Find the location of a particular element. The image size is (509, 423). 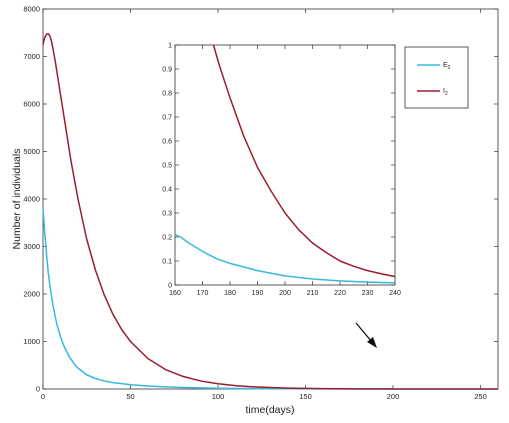

main-x-tick-label: 150 is located at coordinates (305, 396).